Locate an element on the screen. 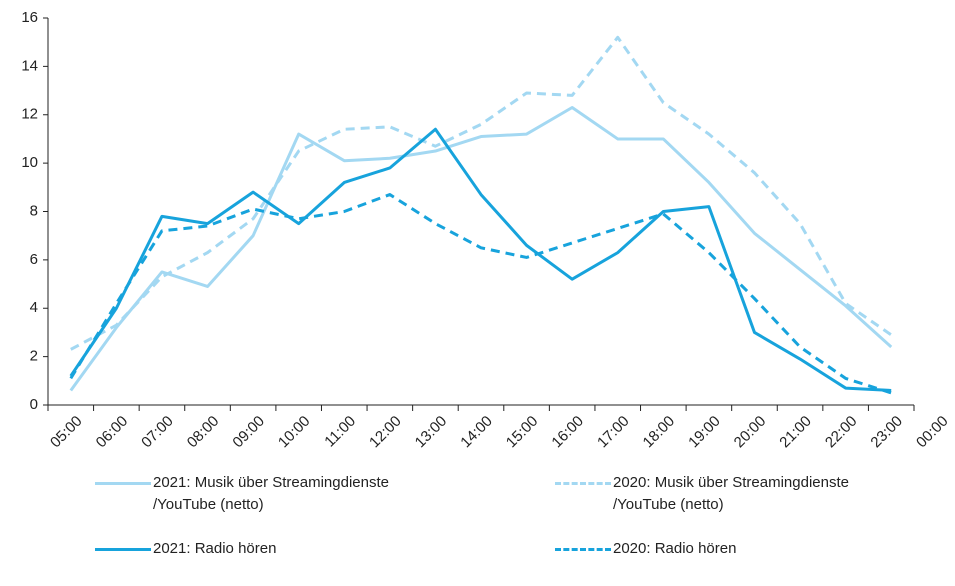 The height and width of the screenshot is (586, 955). x-tick-label: 15:00 is located at coordinates (522, 432).